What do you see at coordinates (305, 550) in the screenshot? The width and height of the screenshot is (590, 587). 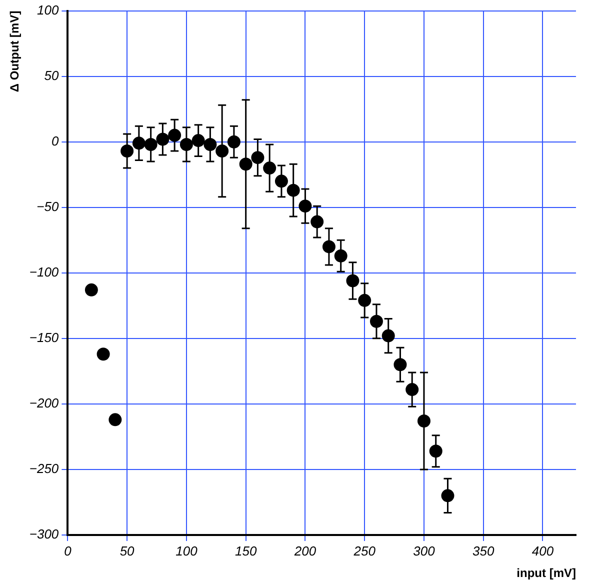 I see `x-tick-label: 200` at bounding box center [305, 550].